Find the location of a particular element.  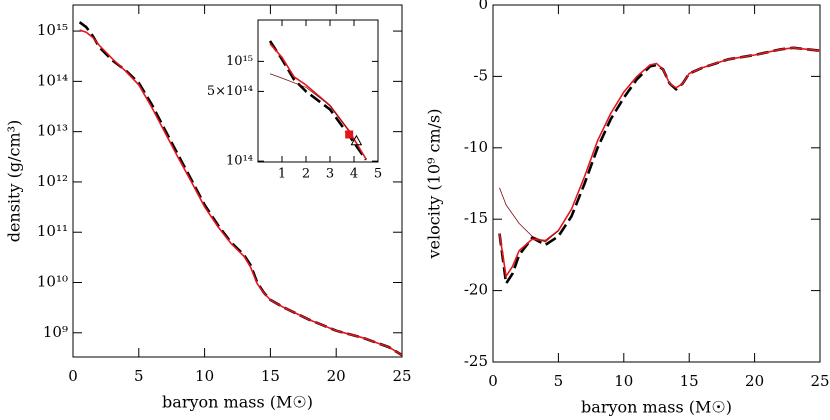

y-axis-label: density (g/cm³) is located at coordinates (14, 181).